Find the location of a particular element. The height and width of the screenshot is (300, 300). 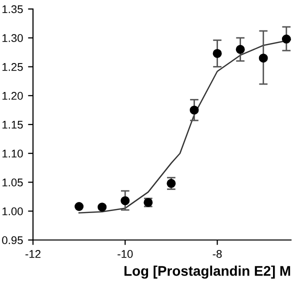

y-tick-label: 1.20 is located at coordinates (12, 96).